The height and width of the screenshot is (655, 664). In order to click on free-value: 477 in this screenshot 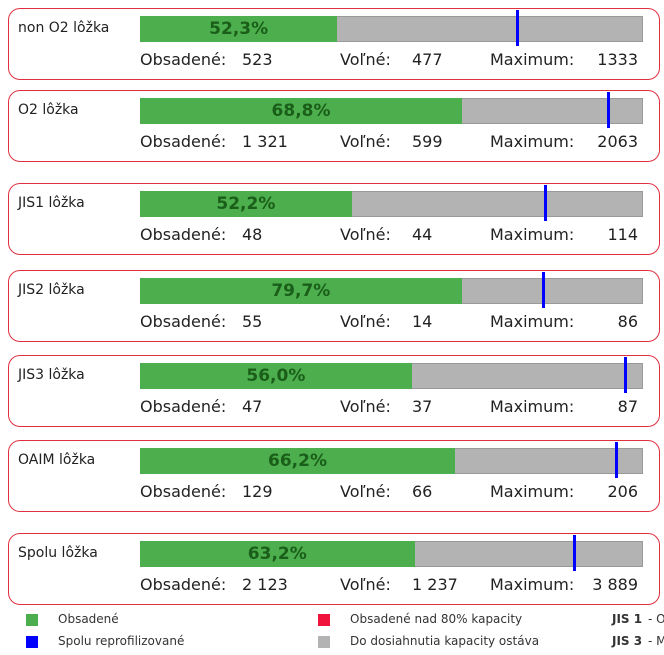, I will do `click(427, 59)`.